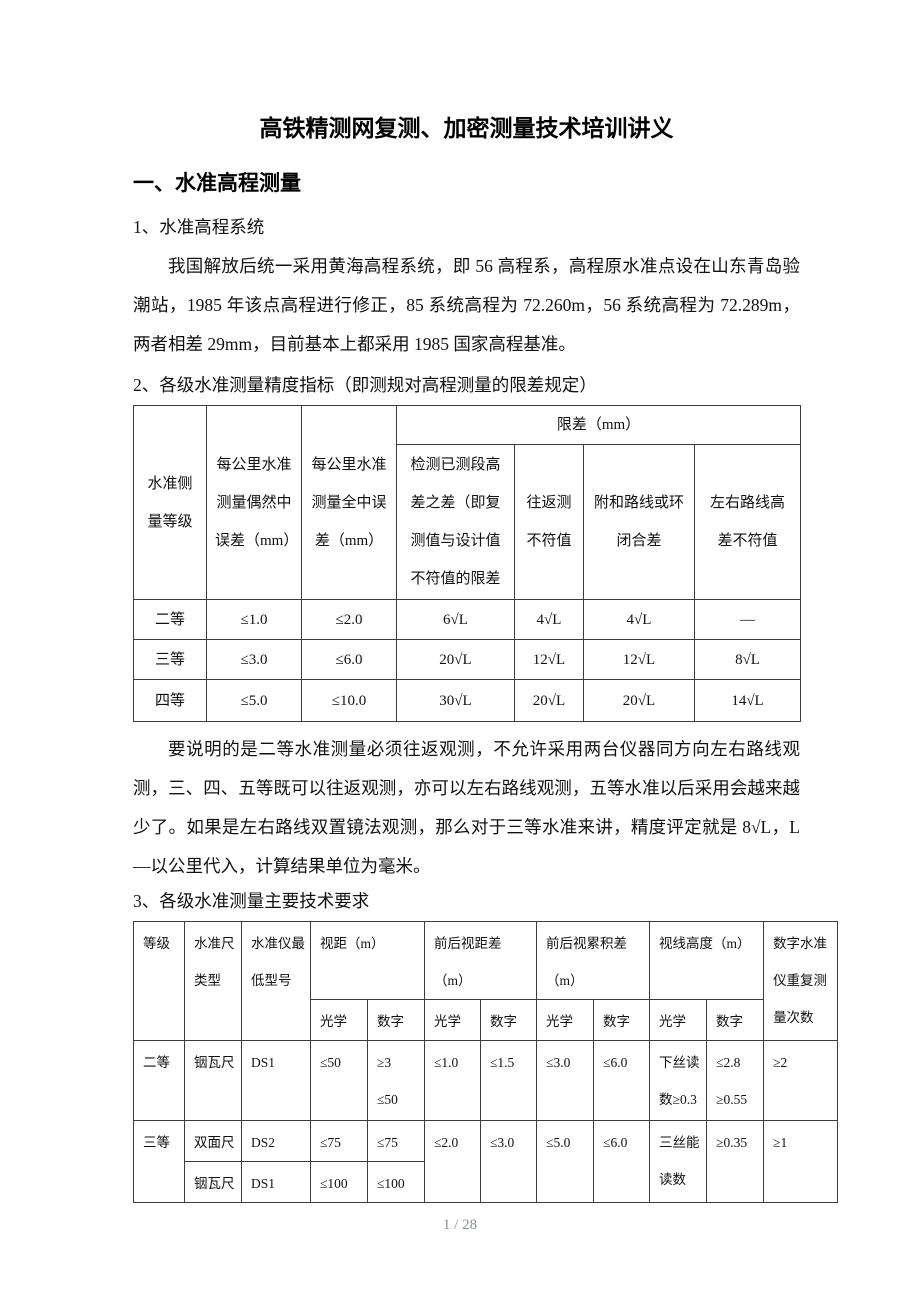  I want to click on t1-col-roundtrip: 往返测不符值, so click(549, 522).